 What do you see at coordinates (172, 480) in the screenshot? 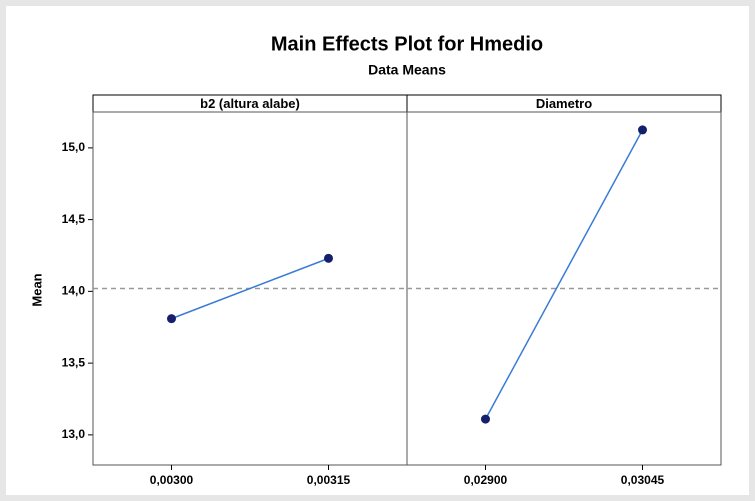
I see `x-tick-label: 0,00300` at bounding box center [172, 480].